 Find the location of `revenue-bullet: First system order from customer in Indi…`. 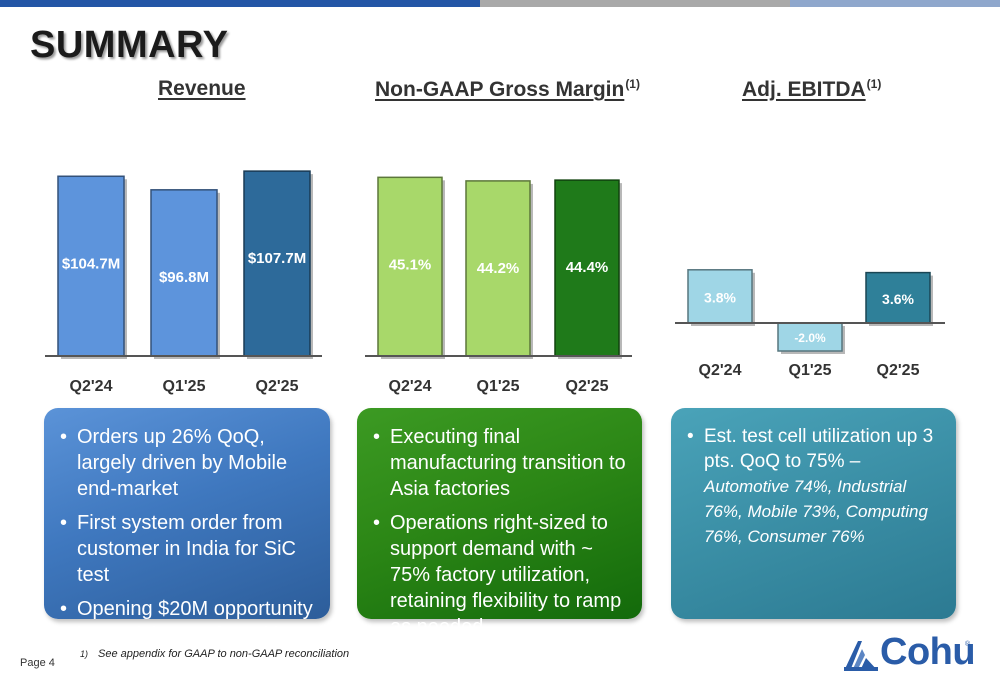

revenue-bullet: First system order from customer in Indi… is located at coordinates (187, 549).